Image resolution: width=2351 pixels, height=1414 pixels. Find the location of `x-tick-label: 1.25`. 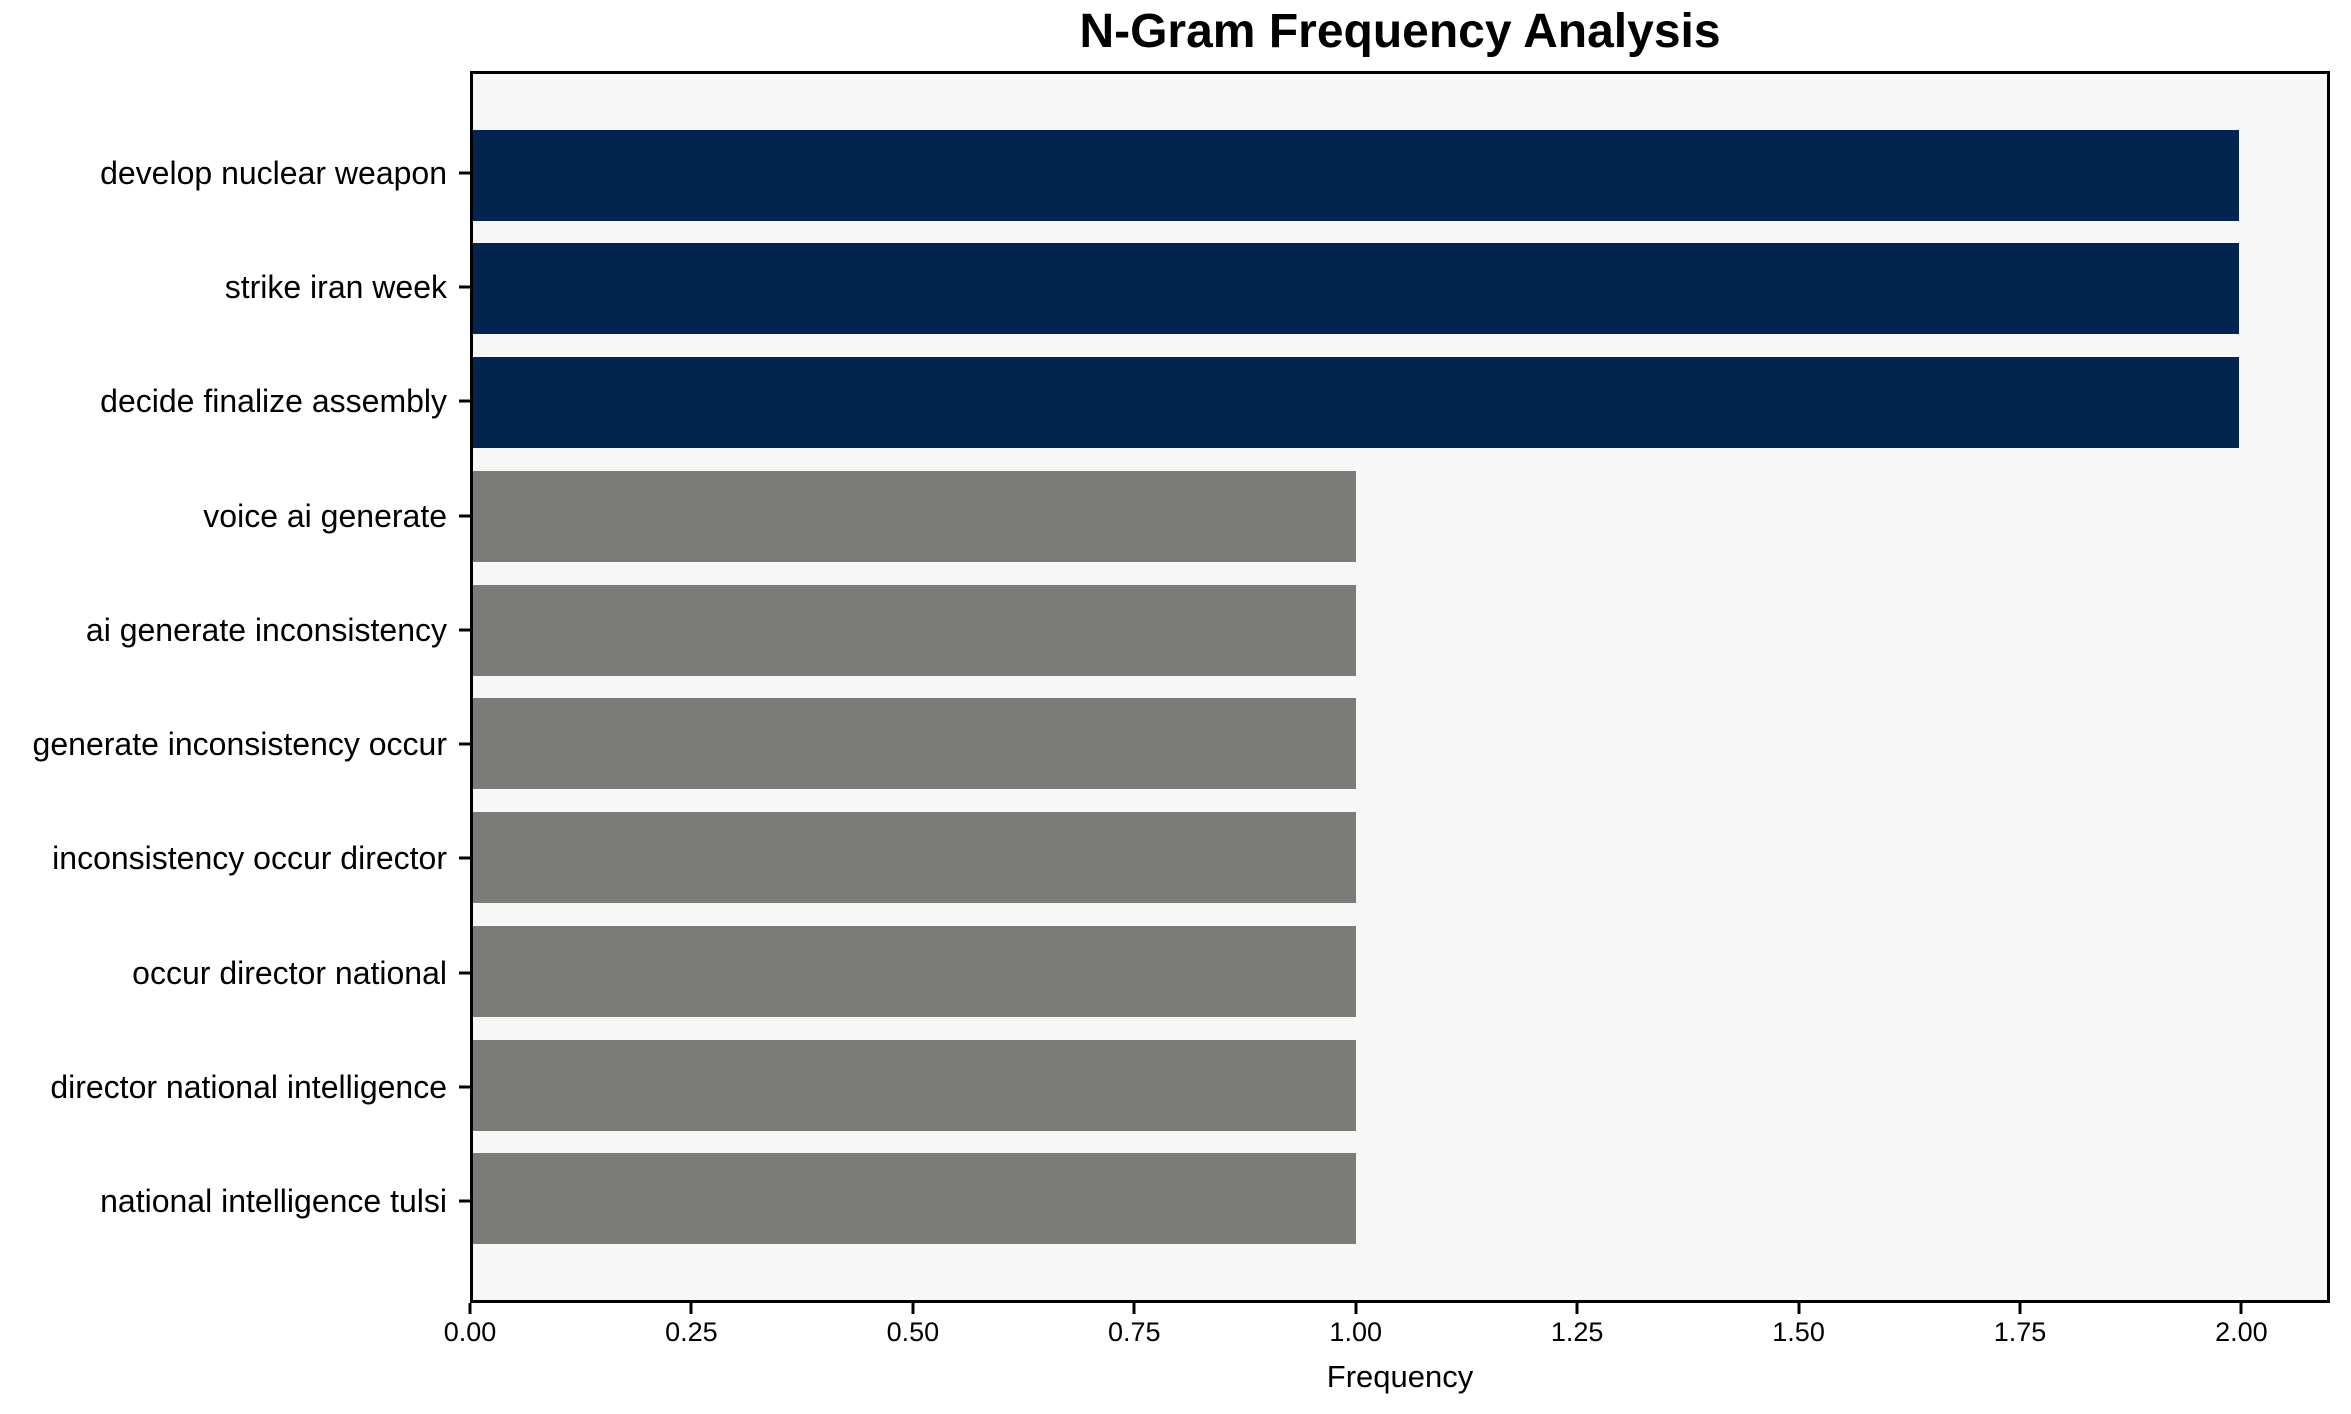

x-tick-label: 1.25 is located at coordinates (1577, 1332).